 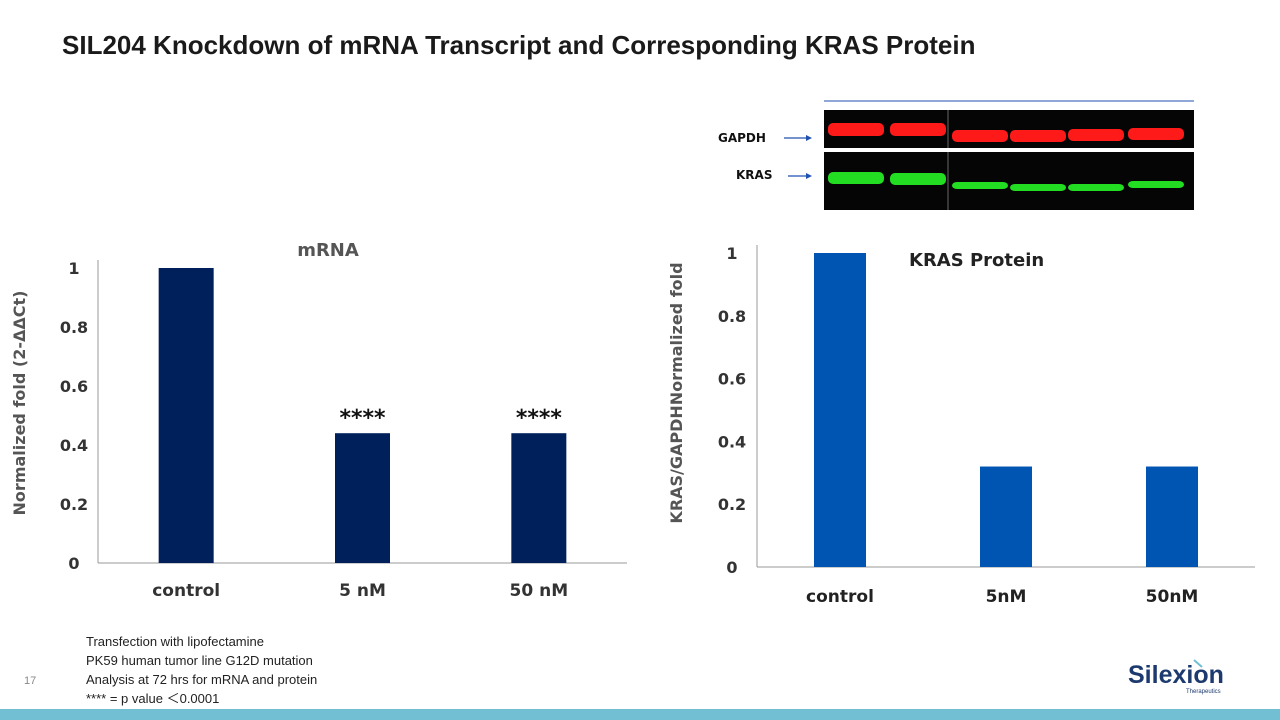 I want to click on x-tick-label: 5nM, so click(x=1006, y=597).